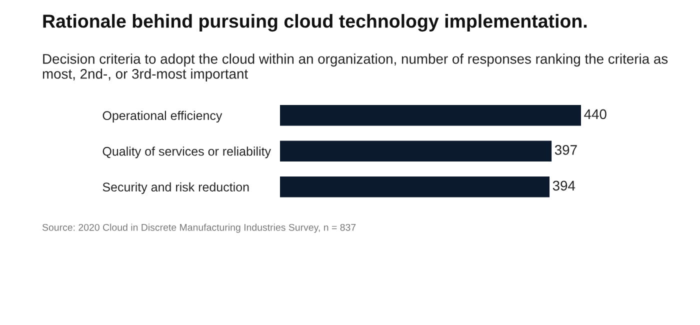 The width and height of the screenshot is (700, 325). What do you see at coordinates (199, 228) in the screenshot?
I see `source-note: Source: 2020 Cloud in Discrete Manufacturing Industries Survey, n = 837` at bounding box center [199, 228].